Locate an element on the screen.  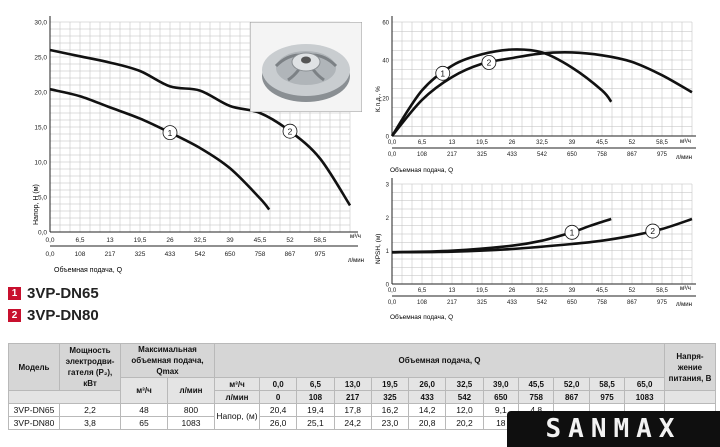
flow-m3-2: 13,0 is located at coordinates (352, 384).